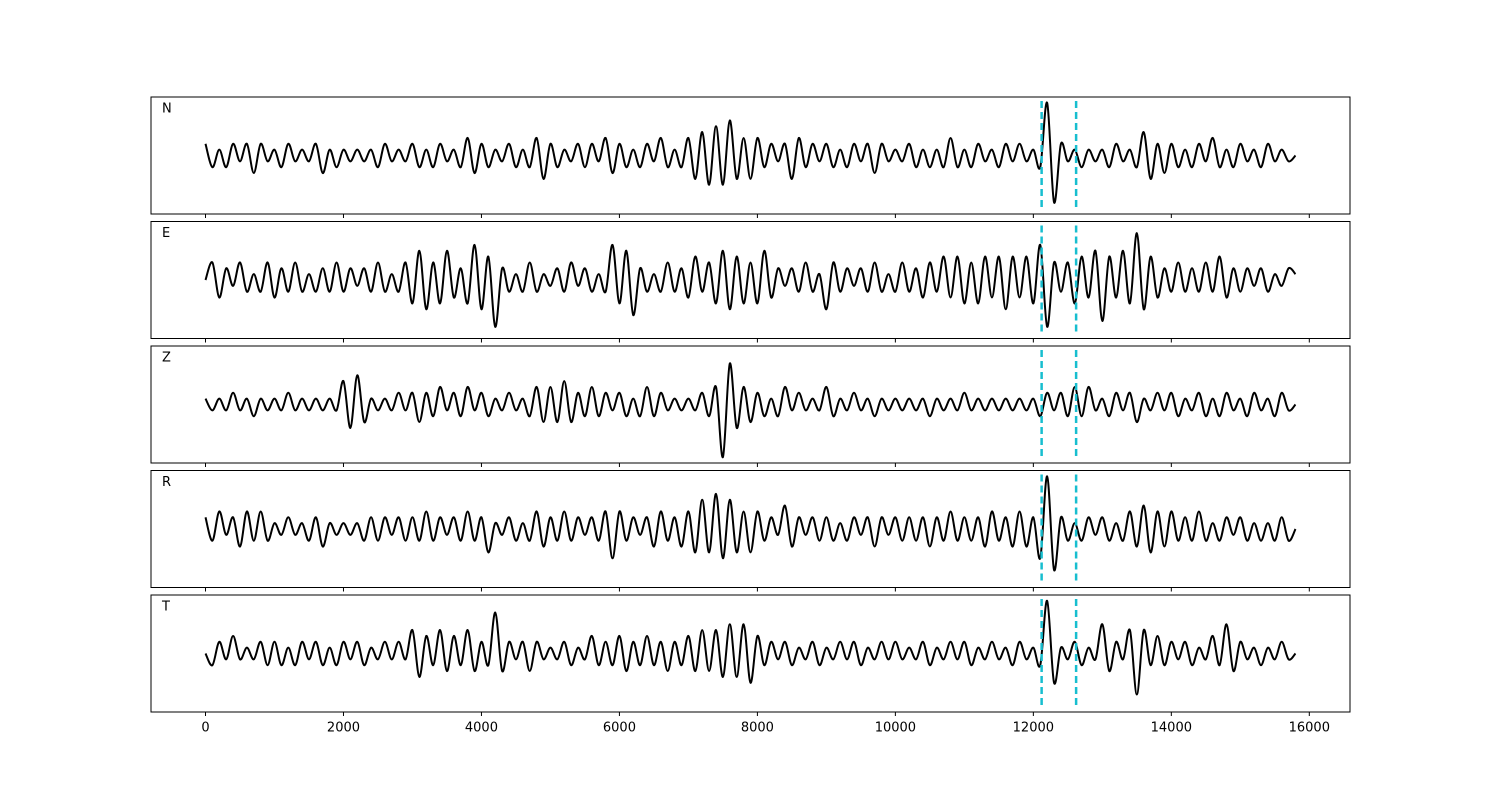 The width and height of the screenshot is (1500, 804). Describe the element at coordinates (343, 728) in the screenshot. I see `x-tick-label: 2000` at that location.